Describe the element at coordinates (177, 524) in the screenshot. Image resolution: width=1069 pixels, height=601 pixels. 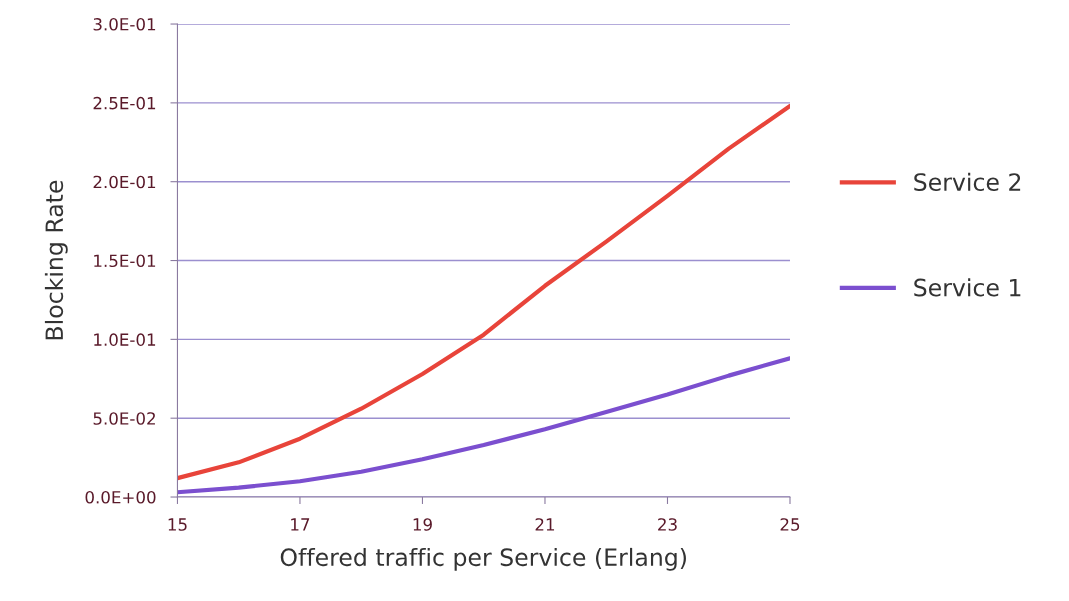
I see `x-tick-label: 15` at that location.